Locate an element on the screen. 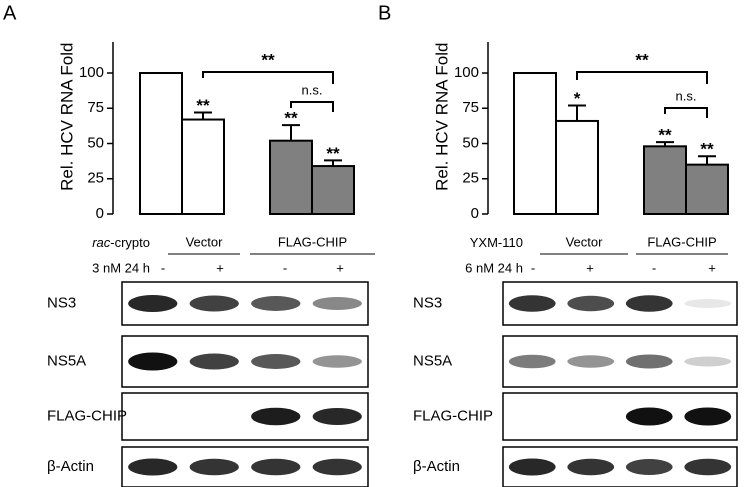 This screenshot has height=487, width=756. panel-letter: B is located at coordinates (384, 13).